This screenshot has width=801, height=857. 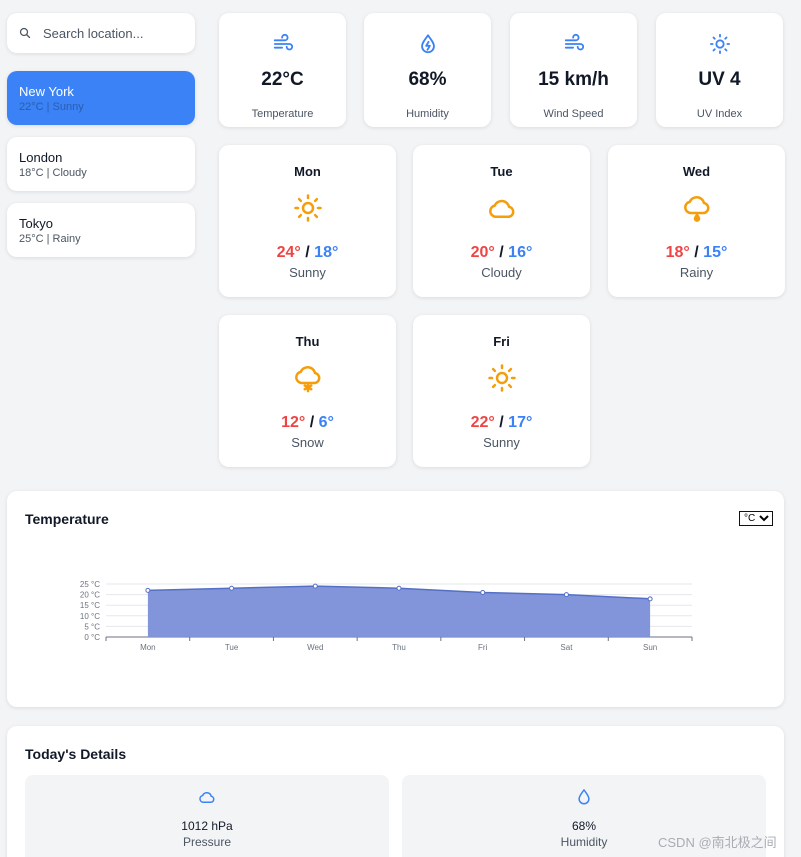 I want to click on stat-card-wind-speed: 15 km/h Wind Speed, so click(x=573, y=70).